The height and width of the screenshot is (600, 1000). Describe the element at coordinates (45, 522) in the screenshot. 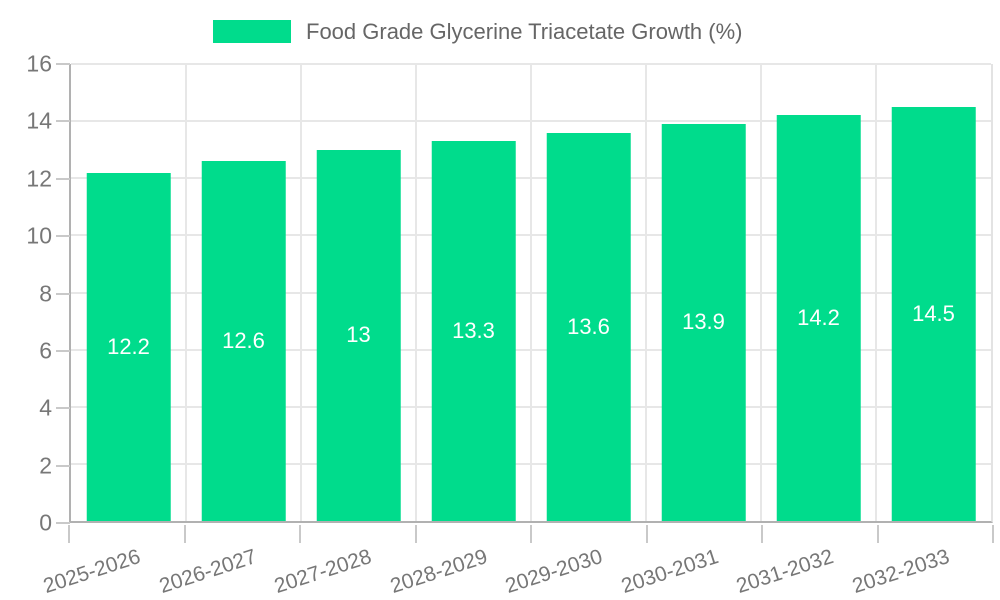

I see `y-axis-tick-label: 0` at that location.